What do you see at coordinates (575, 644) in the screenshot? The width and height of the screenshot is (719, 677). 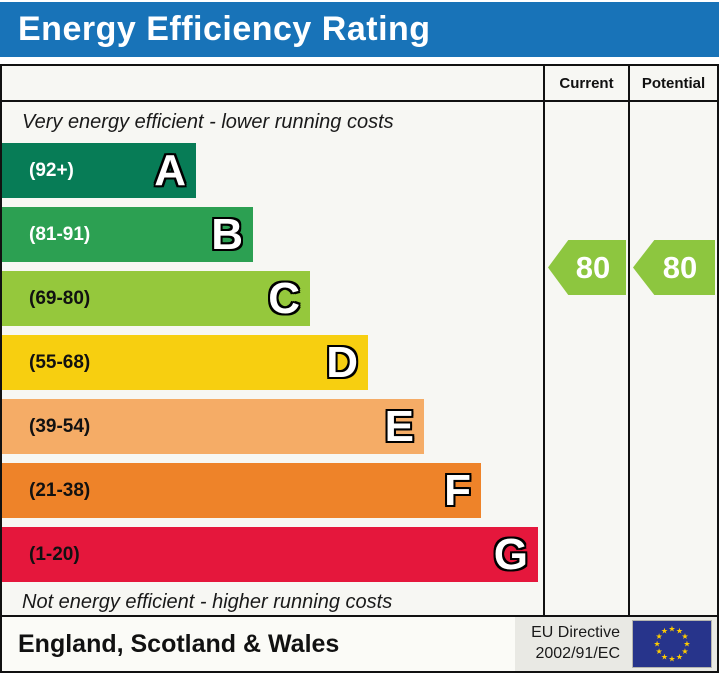 I see `eu-directive-text: EU Directive 2002/91/EC` at bounding box center [575, 644].